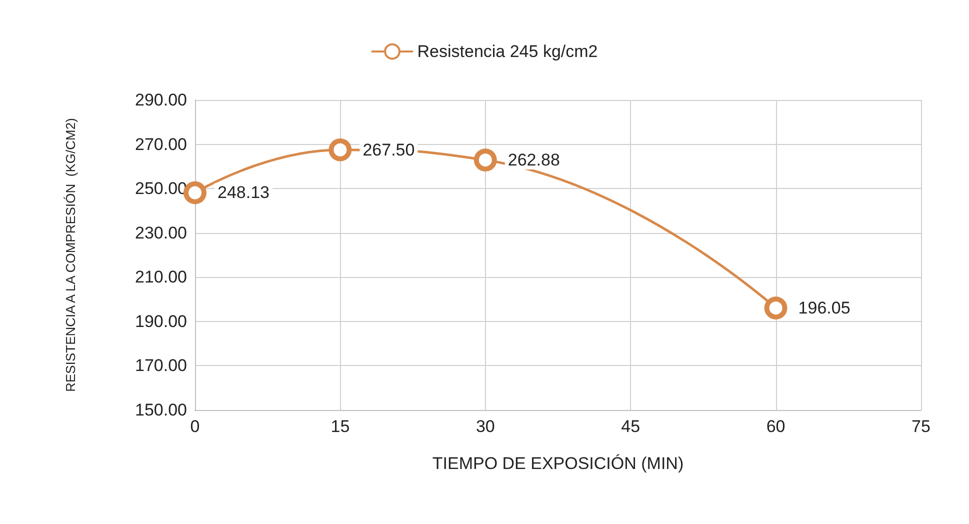  What do you see at coordinates (630, 426) in the screenshot?
I see `x-tick-label: 45` at bounding box center [630, 426].